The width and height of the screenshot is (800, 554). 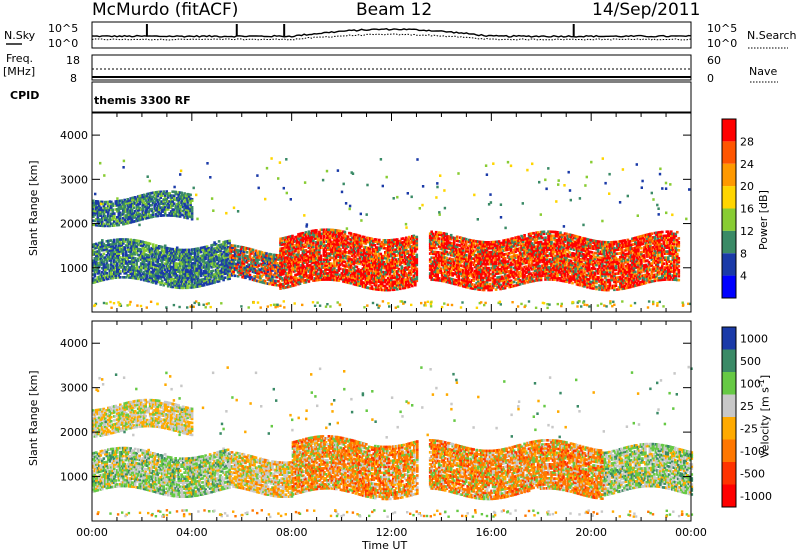 What do you see at coordinates (294, 267) in the screenshot?
I see `power-cell-1988` at bounding box center [294, 267].